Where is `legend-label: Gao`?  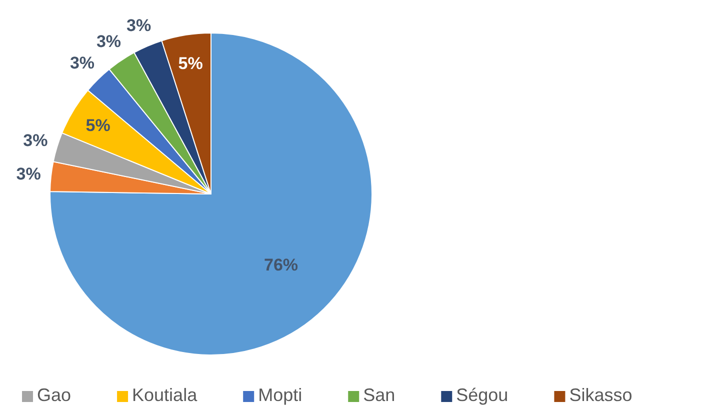
legend-label: Gao is located at coordinates (54, 395).